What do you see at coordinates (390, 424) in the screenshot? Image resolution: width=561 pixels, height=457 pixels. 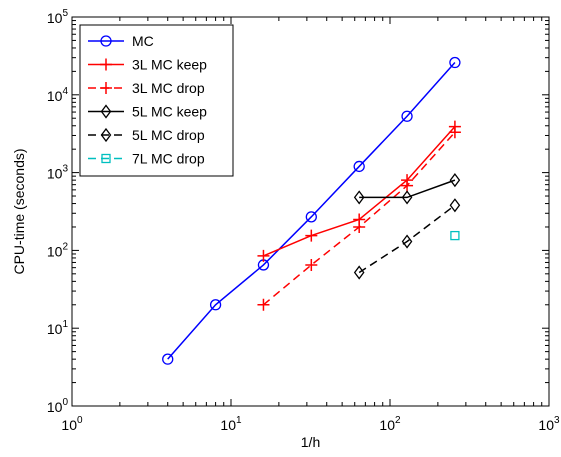 I see `x-tick-label: 10²` at bounding box center [390, 424].